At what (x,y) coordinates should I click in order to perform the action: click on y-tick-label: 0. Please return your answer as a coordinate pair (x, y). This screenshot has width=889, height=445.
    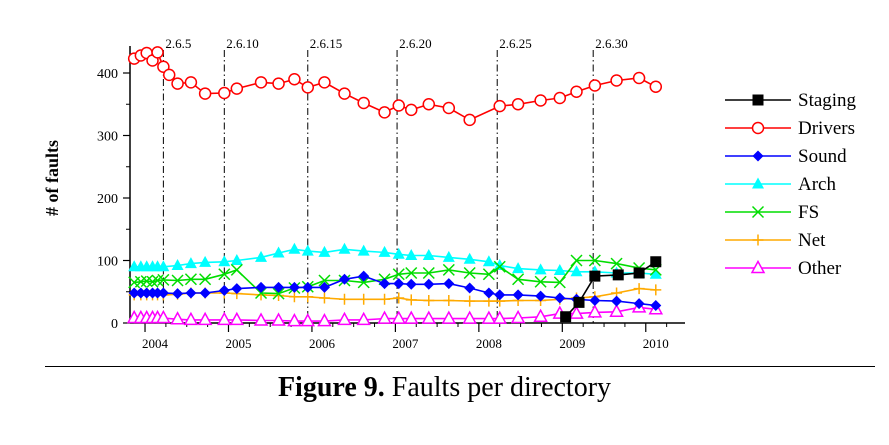
    Looking at the image, I should click on (114, 324).